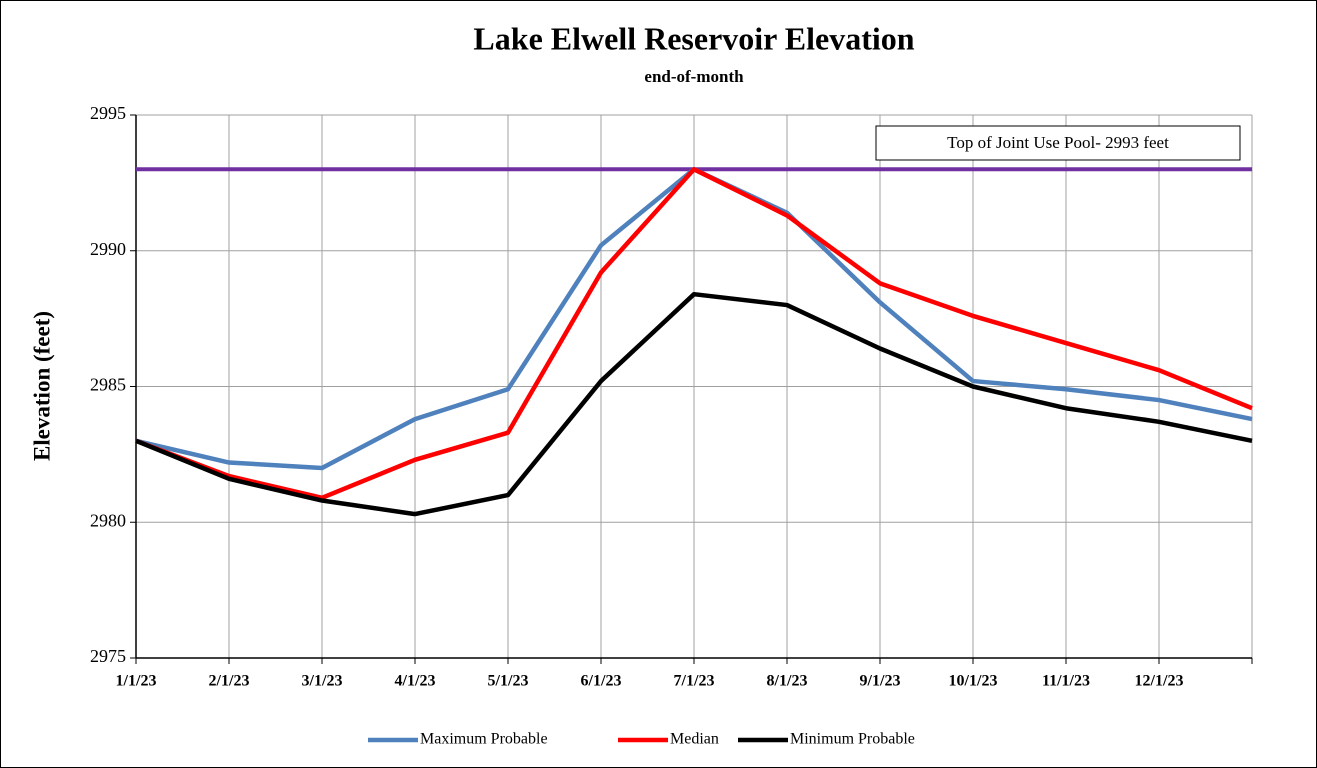 This screenshot has height=768, width=1317. What do you see at coordinates (1066, 681) in the screenshot?
I see `x-tick-label: 11/1/23` at bounding box center [1066, 681].